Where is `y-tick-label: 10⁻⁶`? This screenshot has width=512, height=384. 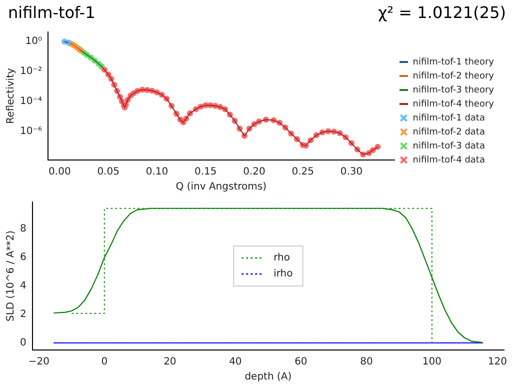 y-tick-label: 10⁻⁶ is located at coordinates (31, 131).